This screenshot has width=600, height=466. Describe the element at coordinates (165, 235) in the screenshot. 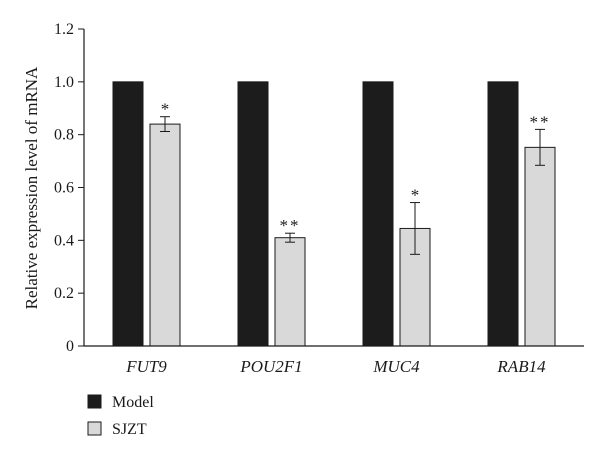

I see `bar-sjzt-fut9` at that location.